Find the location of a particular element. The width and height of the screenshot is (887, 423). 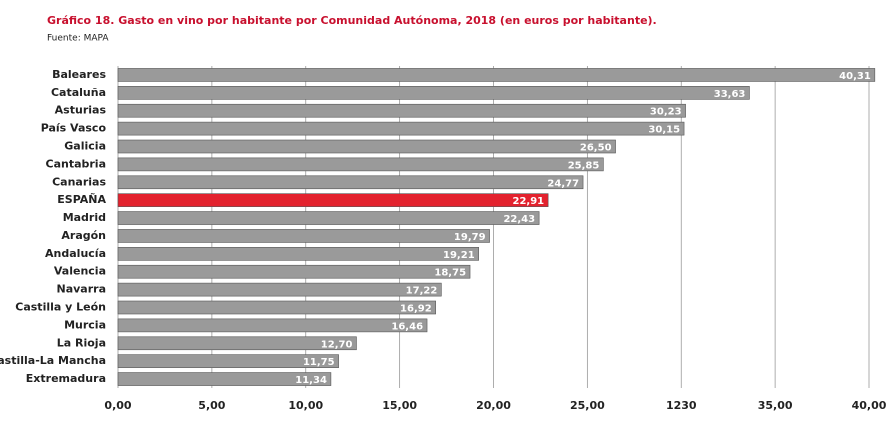

x-tick-label: 10,00 is located at coordinates (305, 405).